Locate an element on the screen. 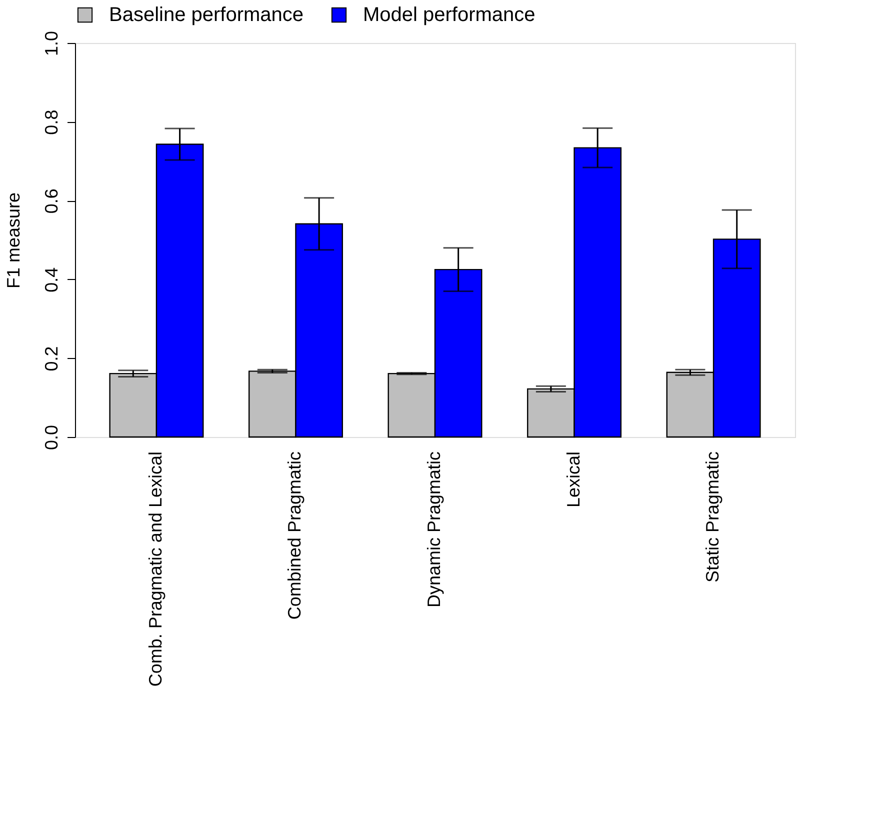 This screenshot has width=891, height=815. y-tick-label: 1.0 is located at coordinates (52, 43).